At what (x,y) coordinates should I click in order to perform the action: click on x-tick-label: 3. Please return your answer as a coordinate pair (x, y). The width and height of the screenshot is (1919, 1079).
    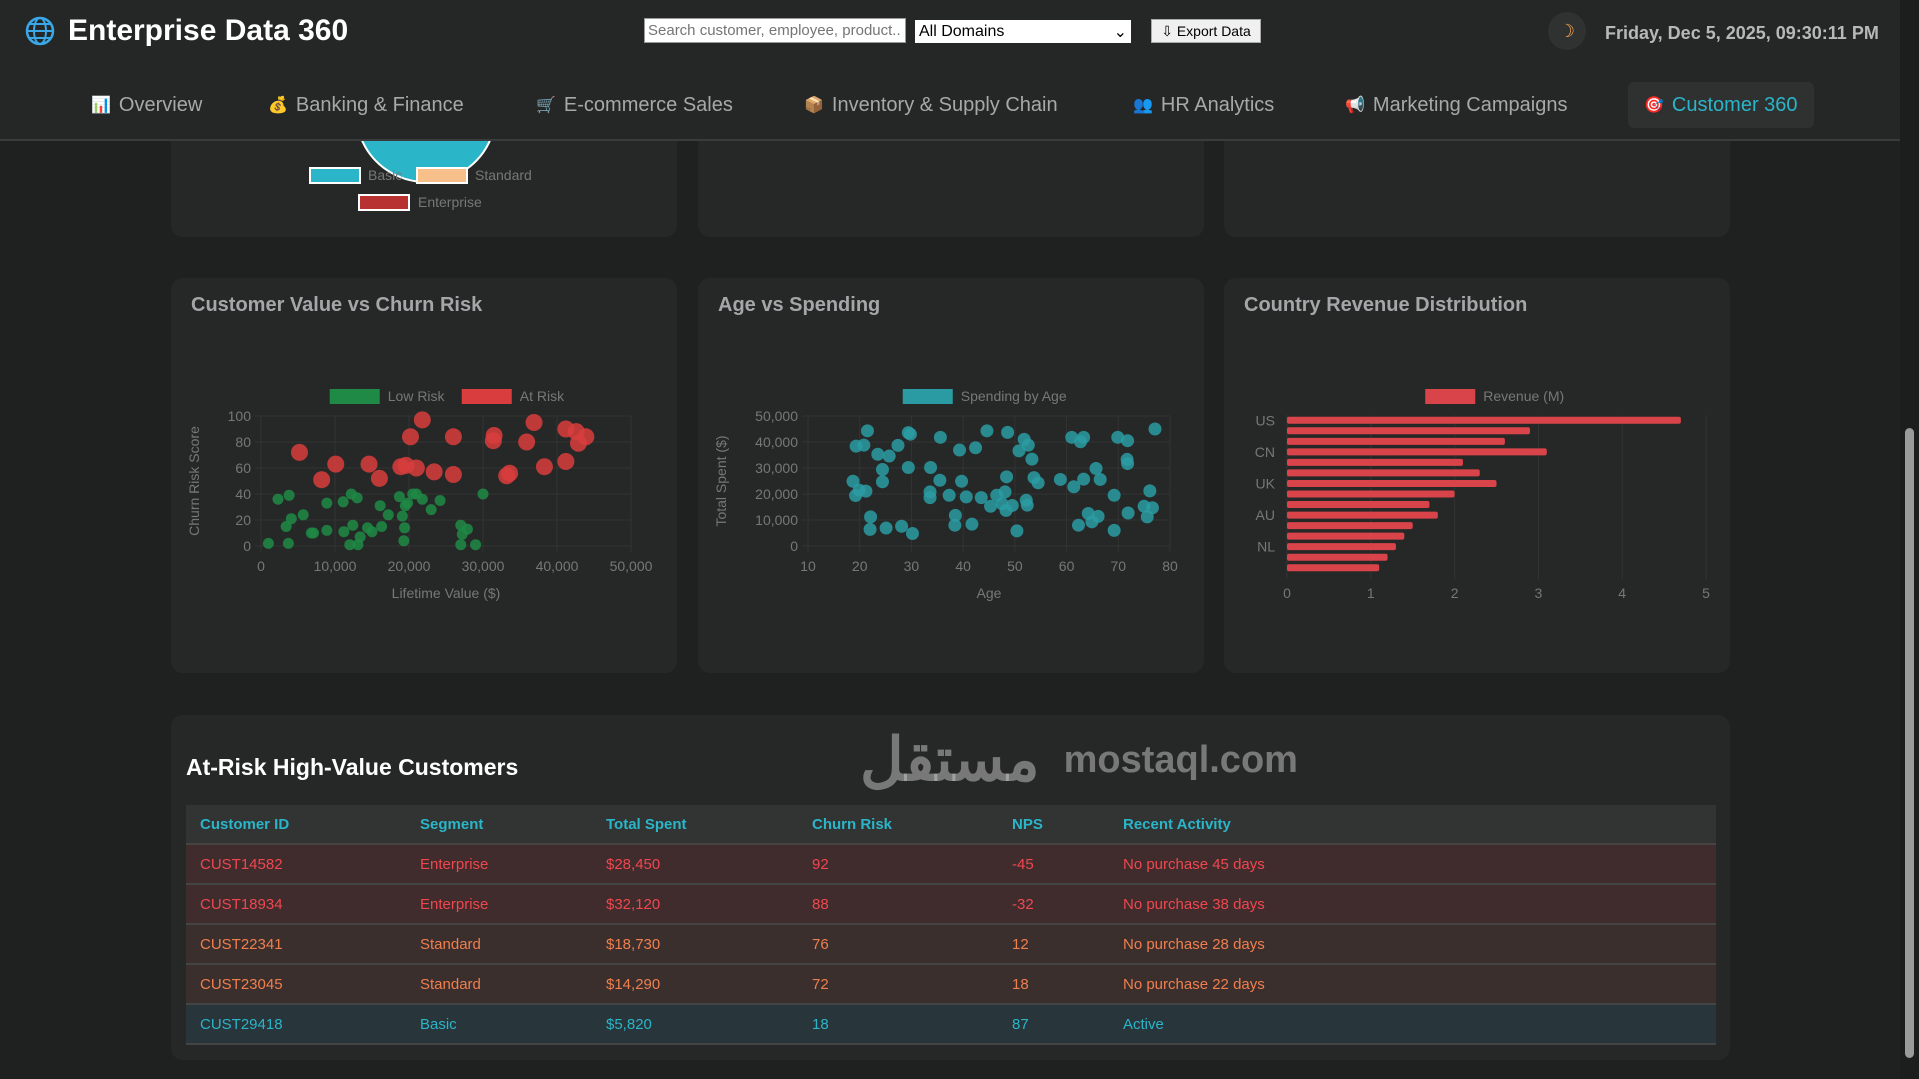
    Looking at the image, I should click on (1539, 593).